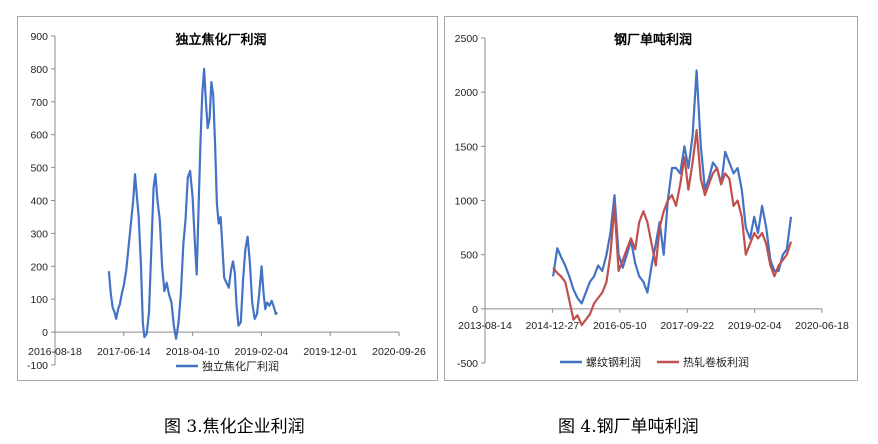  I want to click on x-tick-label: 2014-12-27, so click(553, 326).